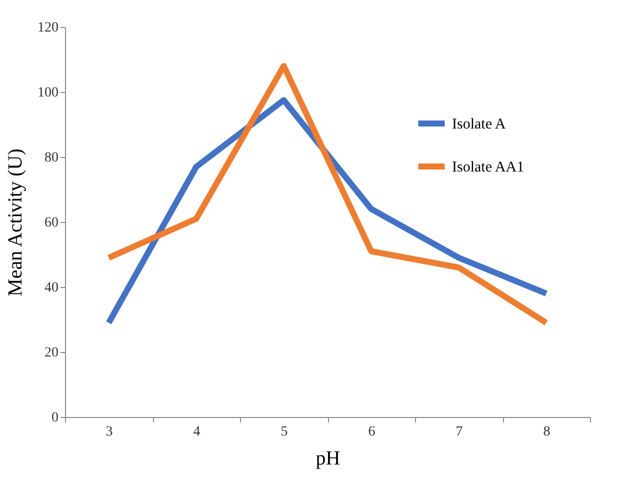  What do you see at coordinates (51, 223) in the screenshot?
I see `y-tick-label: 60` at bounding box center [51, 223].